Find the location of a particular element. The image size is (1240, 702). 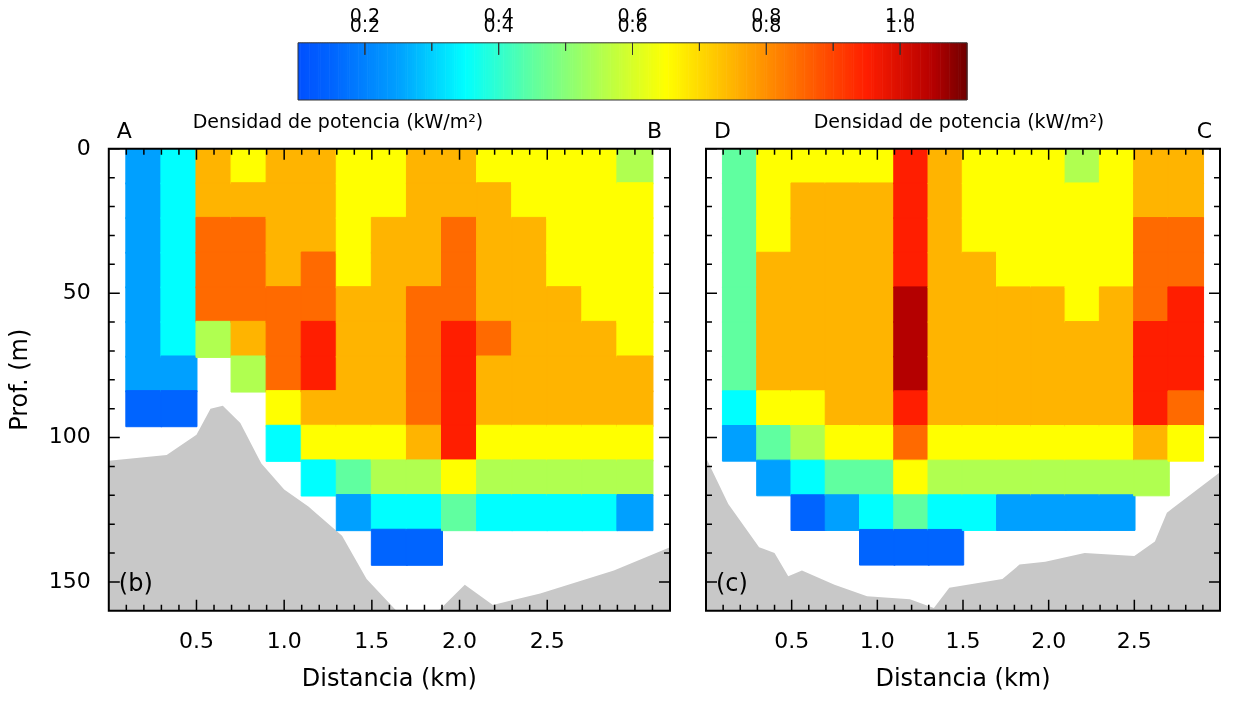

y-tick-label: 0 is located at coordinates (83, 147).